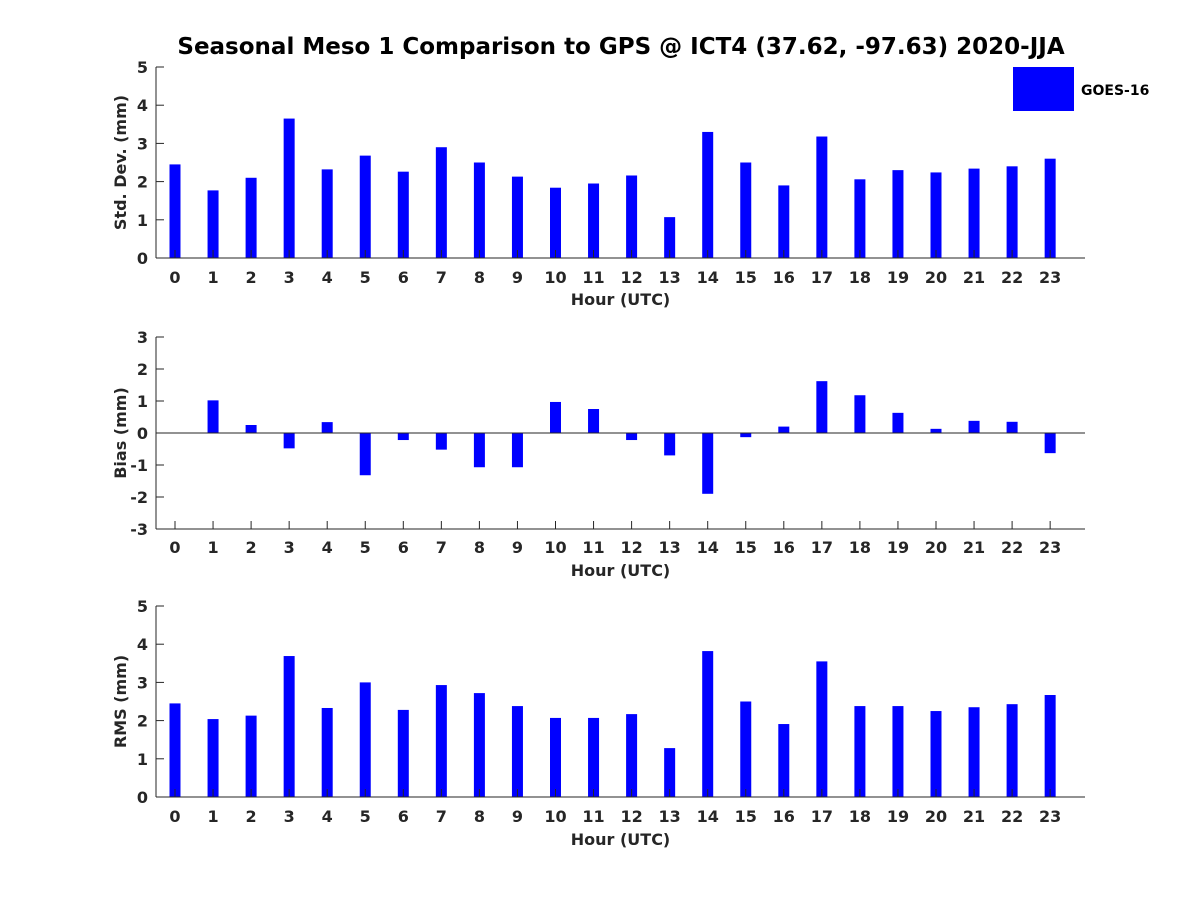  Describe the element at coordinates (593, 816) in the screenshot. I see `rms-xtick-label-11: 11` at that location.